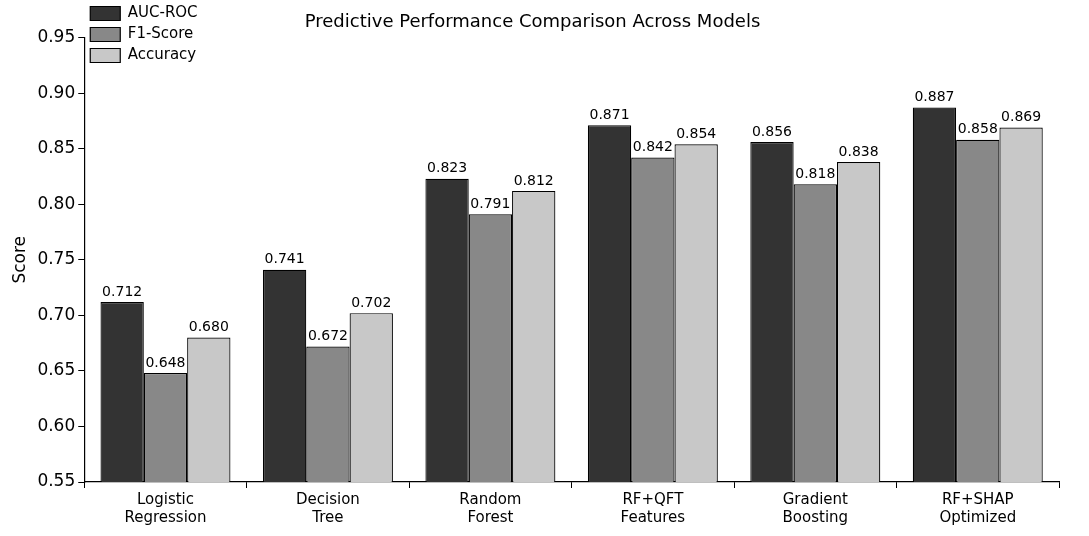  Describe the element at coordinates (490, 507) in the screenshot. I see `x-tick-label: Random Forest` at that location.